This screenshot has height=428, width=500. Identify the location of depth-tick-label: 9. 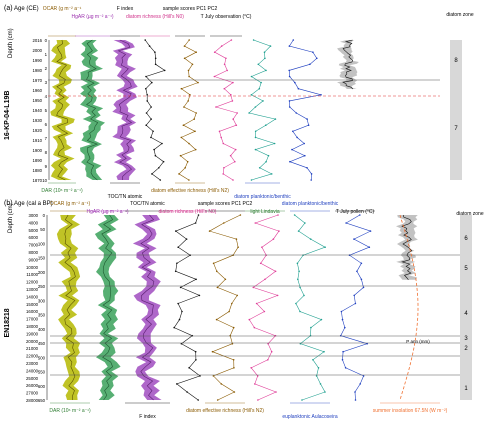
(46, 166).